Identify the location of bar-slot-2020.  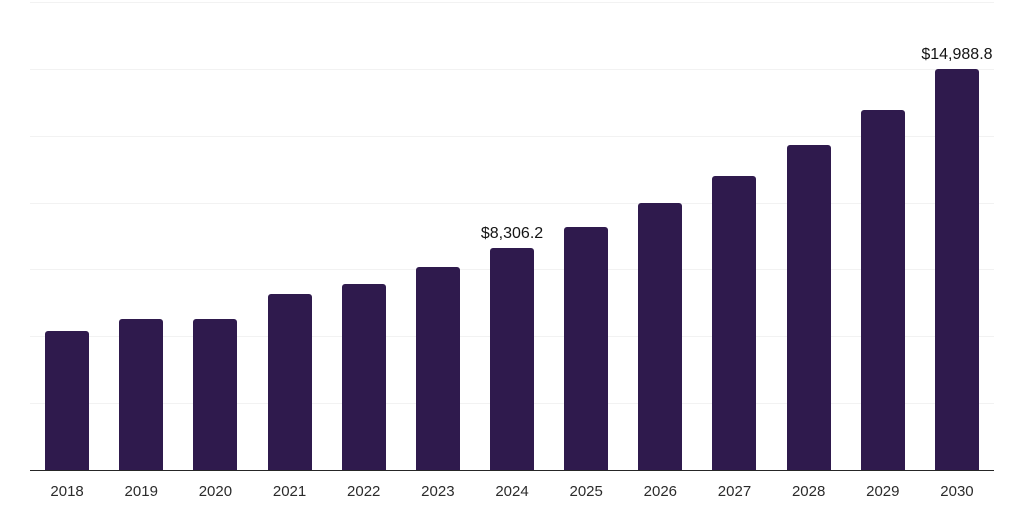
(215, 236).